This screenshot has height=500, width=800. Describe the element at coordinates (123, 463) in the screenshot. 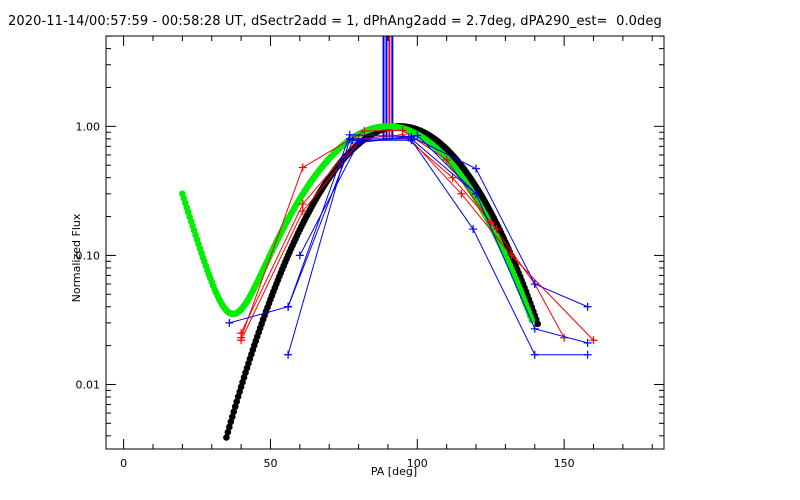

I see `x-tick-label: 0` at that location.